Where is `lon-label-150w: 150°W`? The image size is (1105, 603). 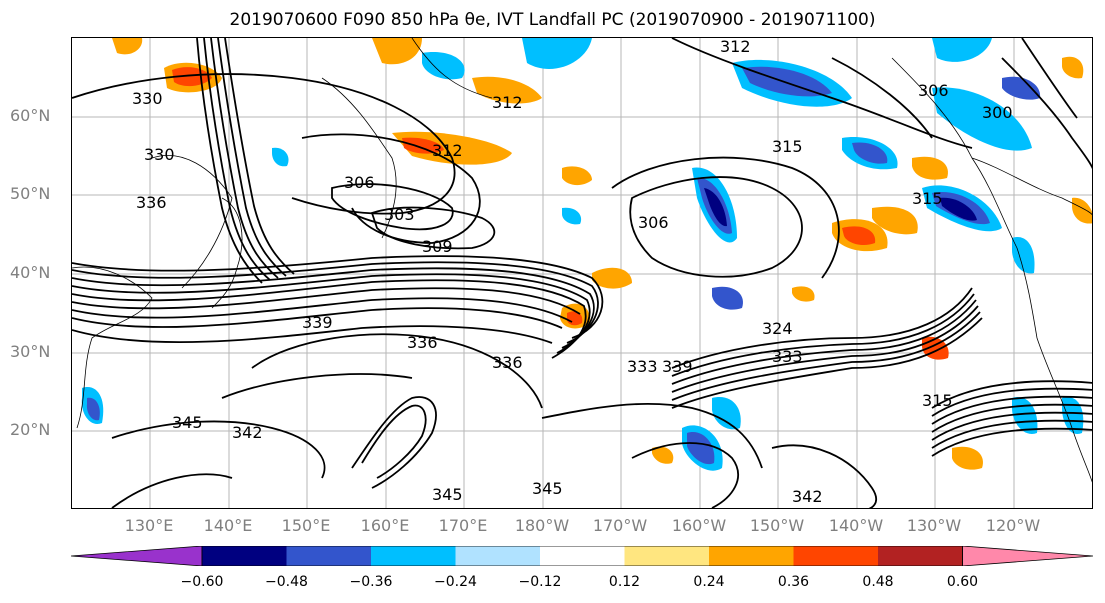 lon-label-150w: 150°W is located at coordinates (777, 525).